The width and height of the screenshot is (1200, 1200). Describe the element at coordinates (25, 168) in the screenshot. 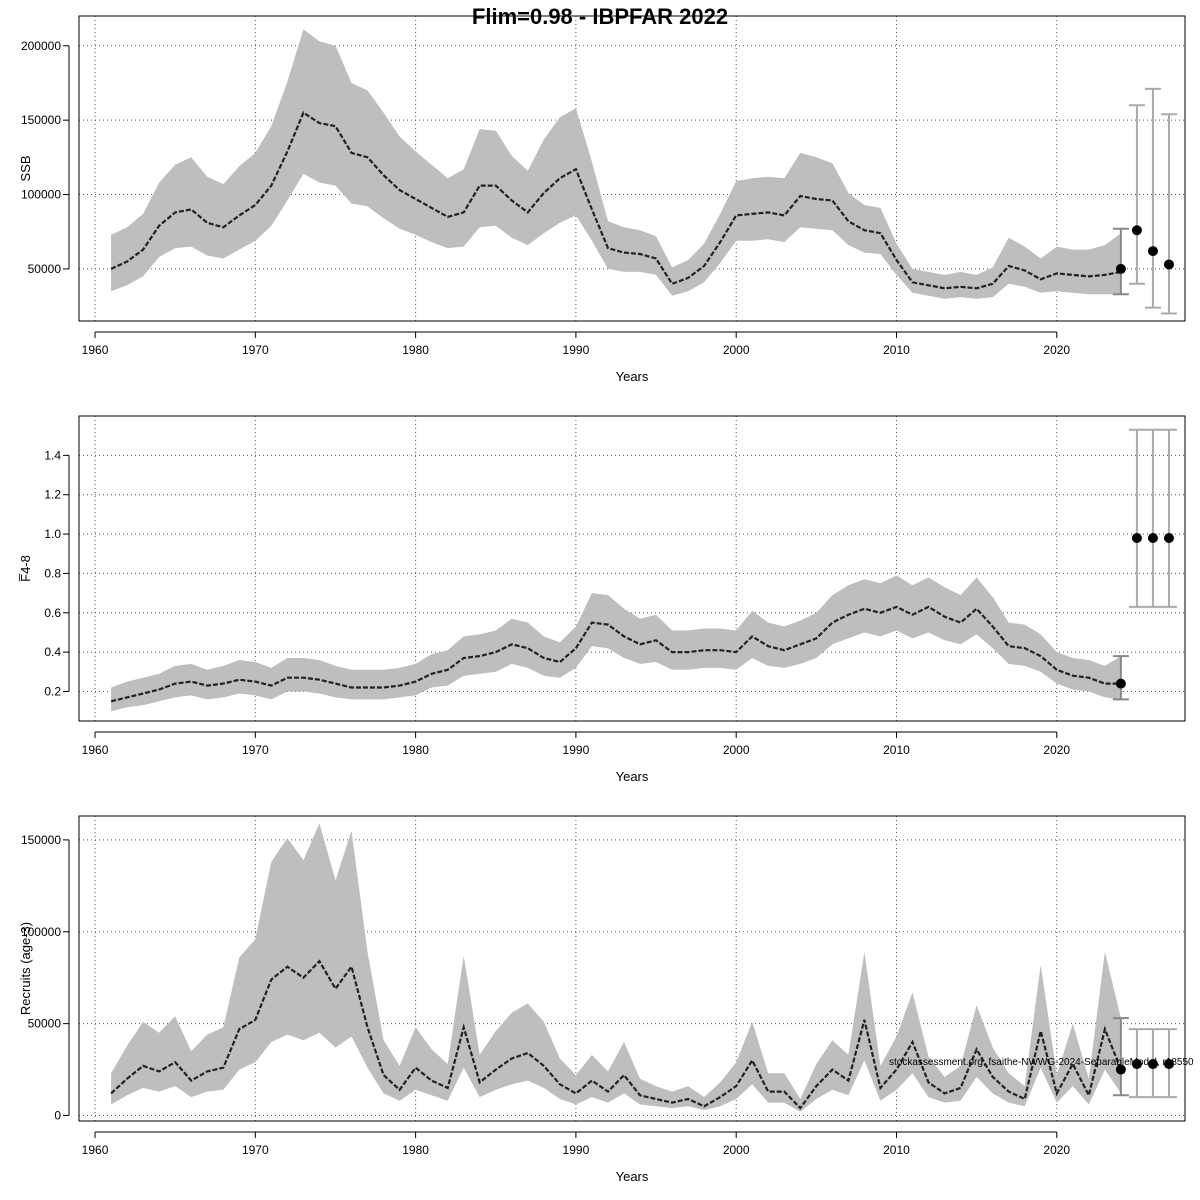

I see `y-axis-label: SSB` at that location.